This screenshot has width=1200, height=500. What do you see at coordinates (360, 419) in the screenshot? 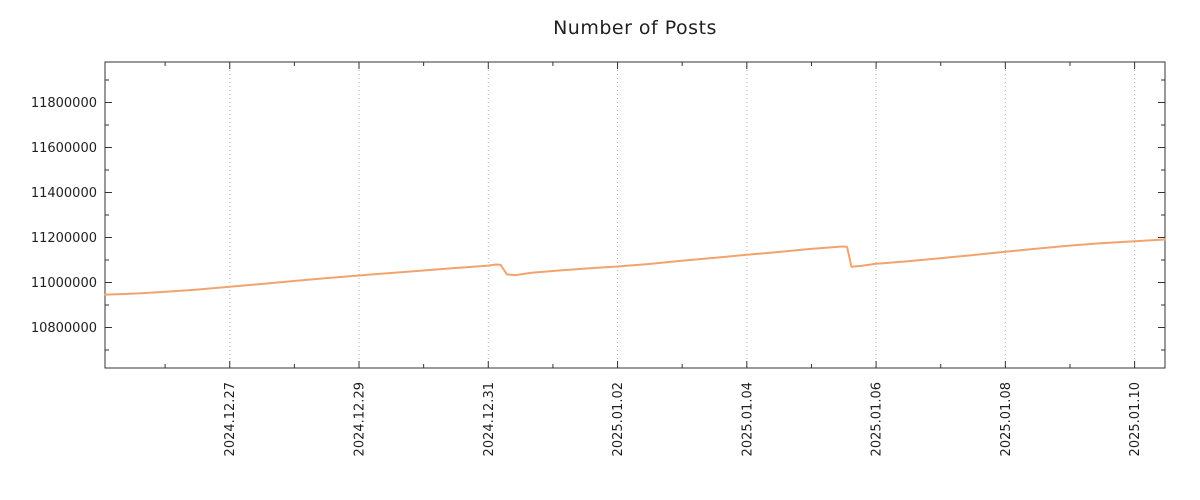
I see `x-tick-label: 2024.12.29` at bounding box center [360, 419].